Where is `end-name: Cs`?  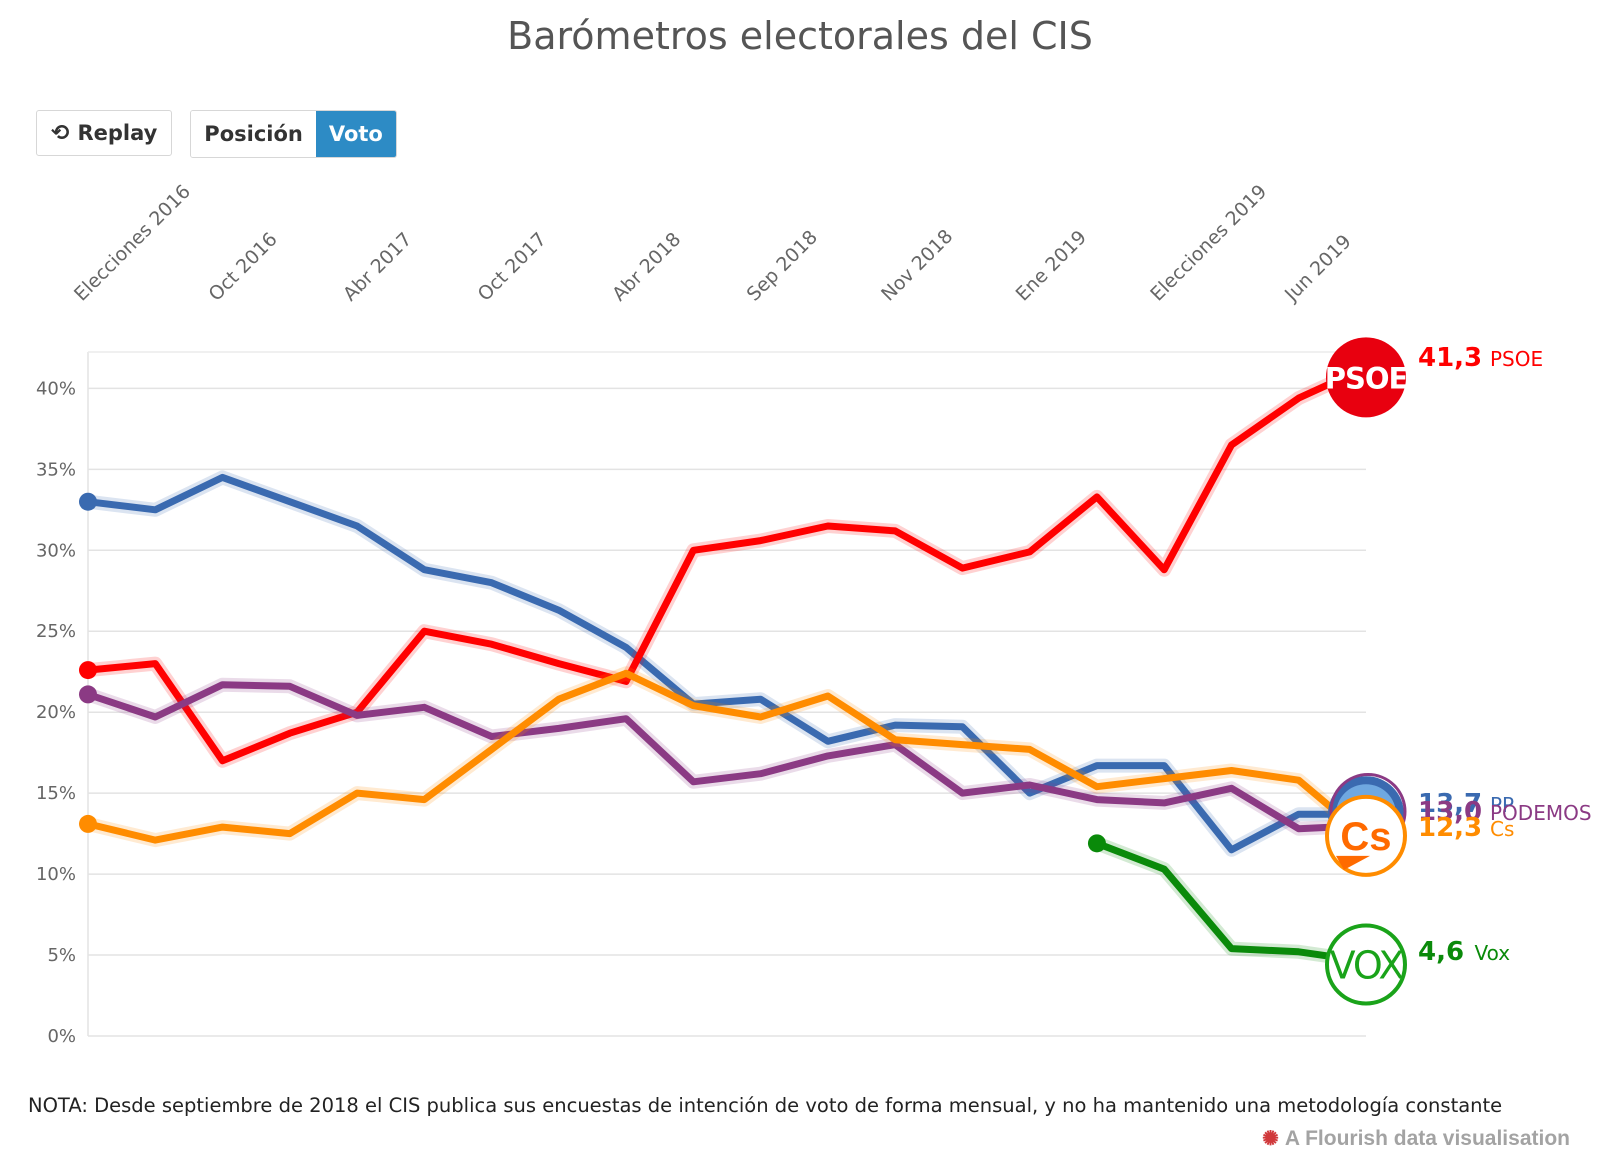
end-name: Cs is located at coordinates (1502, 829).